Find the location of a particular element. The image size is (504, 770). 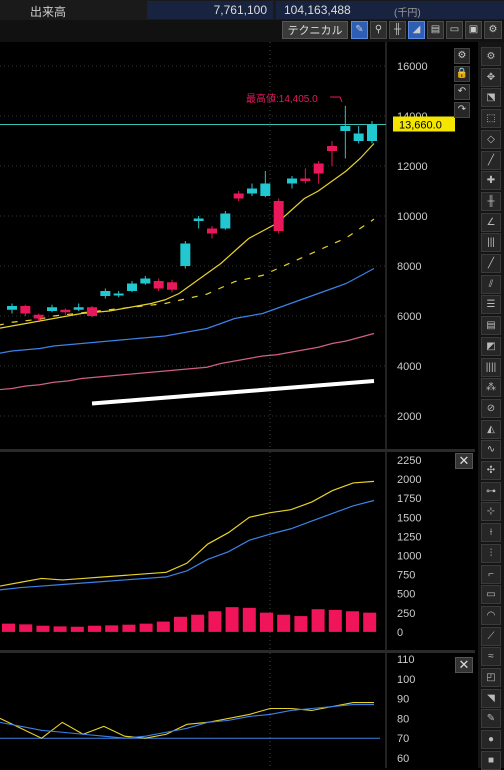

panel-divider is located at coordinates (237, 450).